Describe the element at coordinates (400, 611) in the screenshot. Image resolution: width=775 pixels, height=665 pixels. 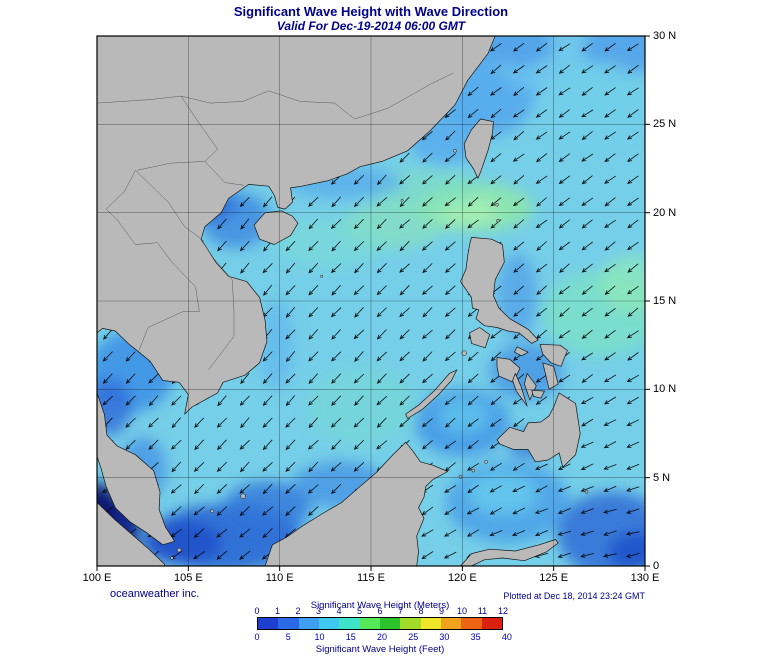
I see `colorbar-meter-tick: 7` at that location.